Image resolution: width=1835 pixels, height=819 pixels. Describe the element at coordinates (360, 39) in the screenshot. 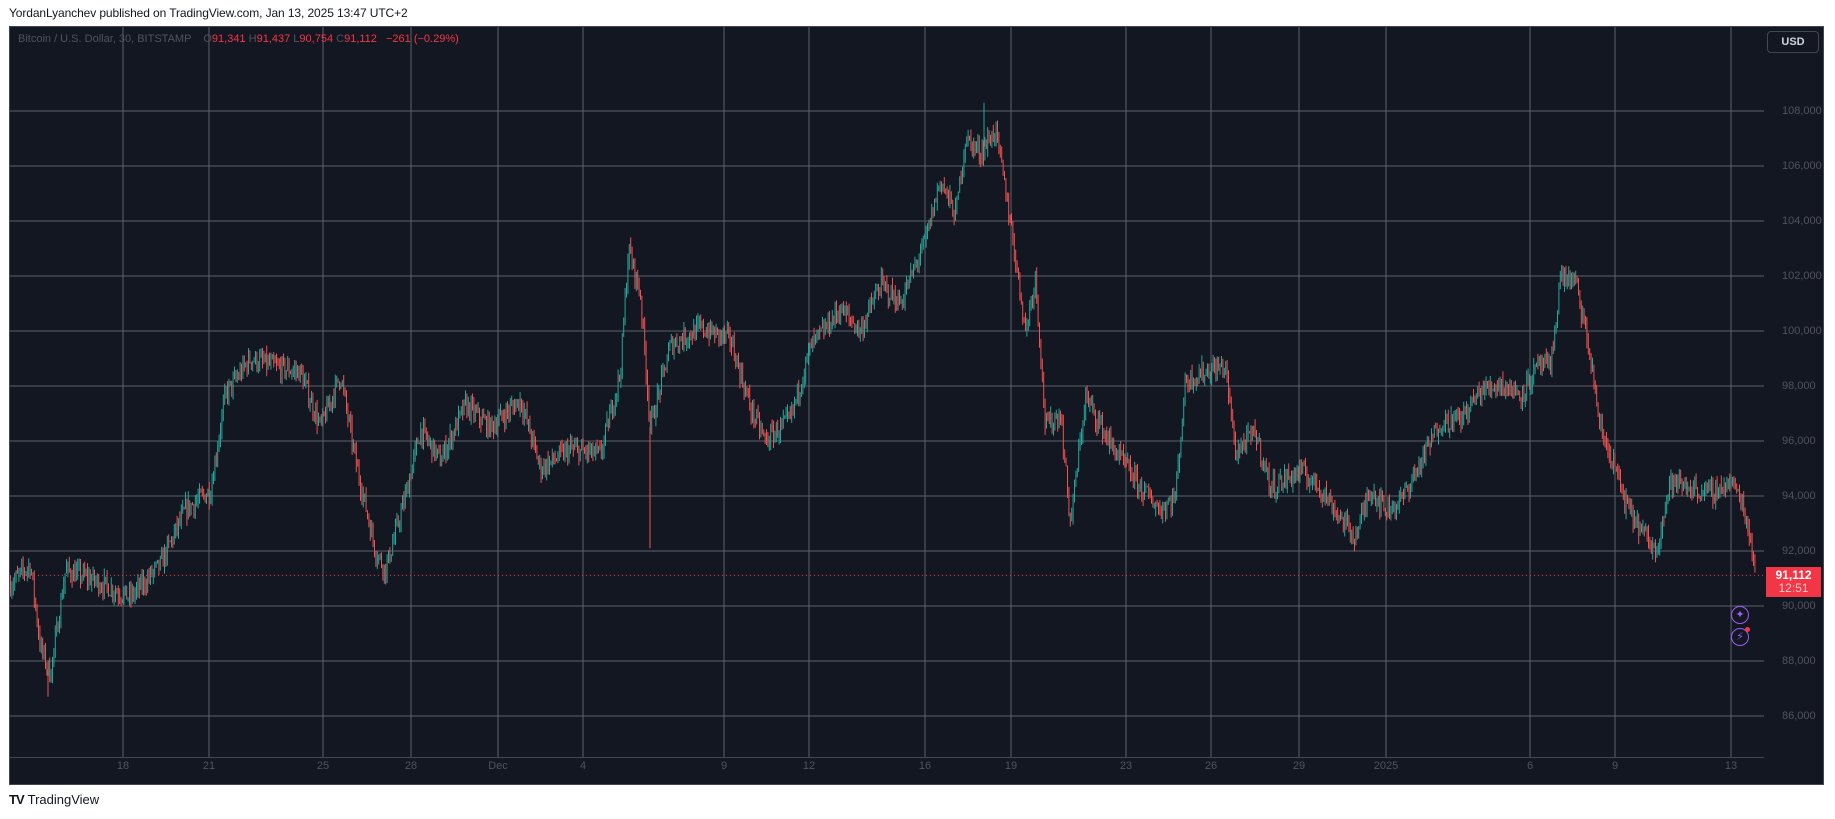

I see `close-value: 91,112` at that location.